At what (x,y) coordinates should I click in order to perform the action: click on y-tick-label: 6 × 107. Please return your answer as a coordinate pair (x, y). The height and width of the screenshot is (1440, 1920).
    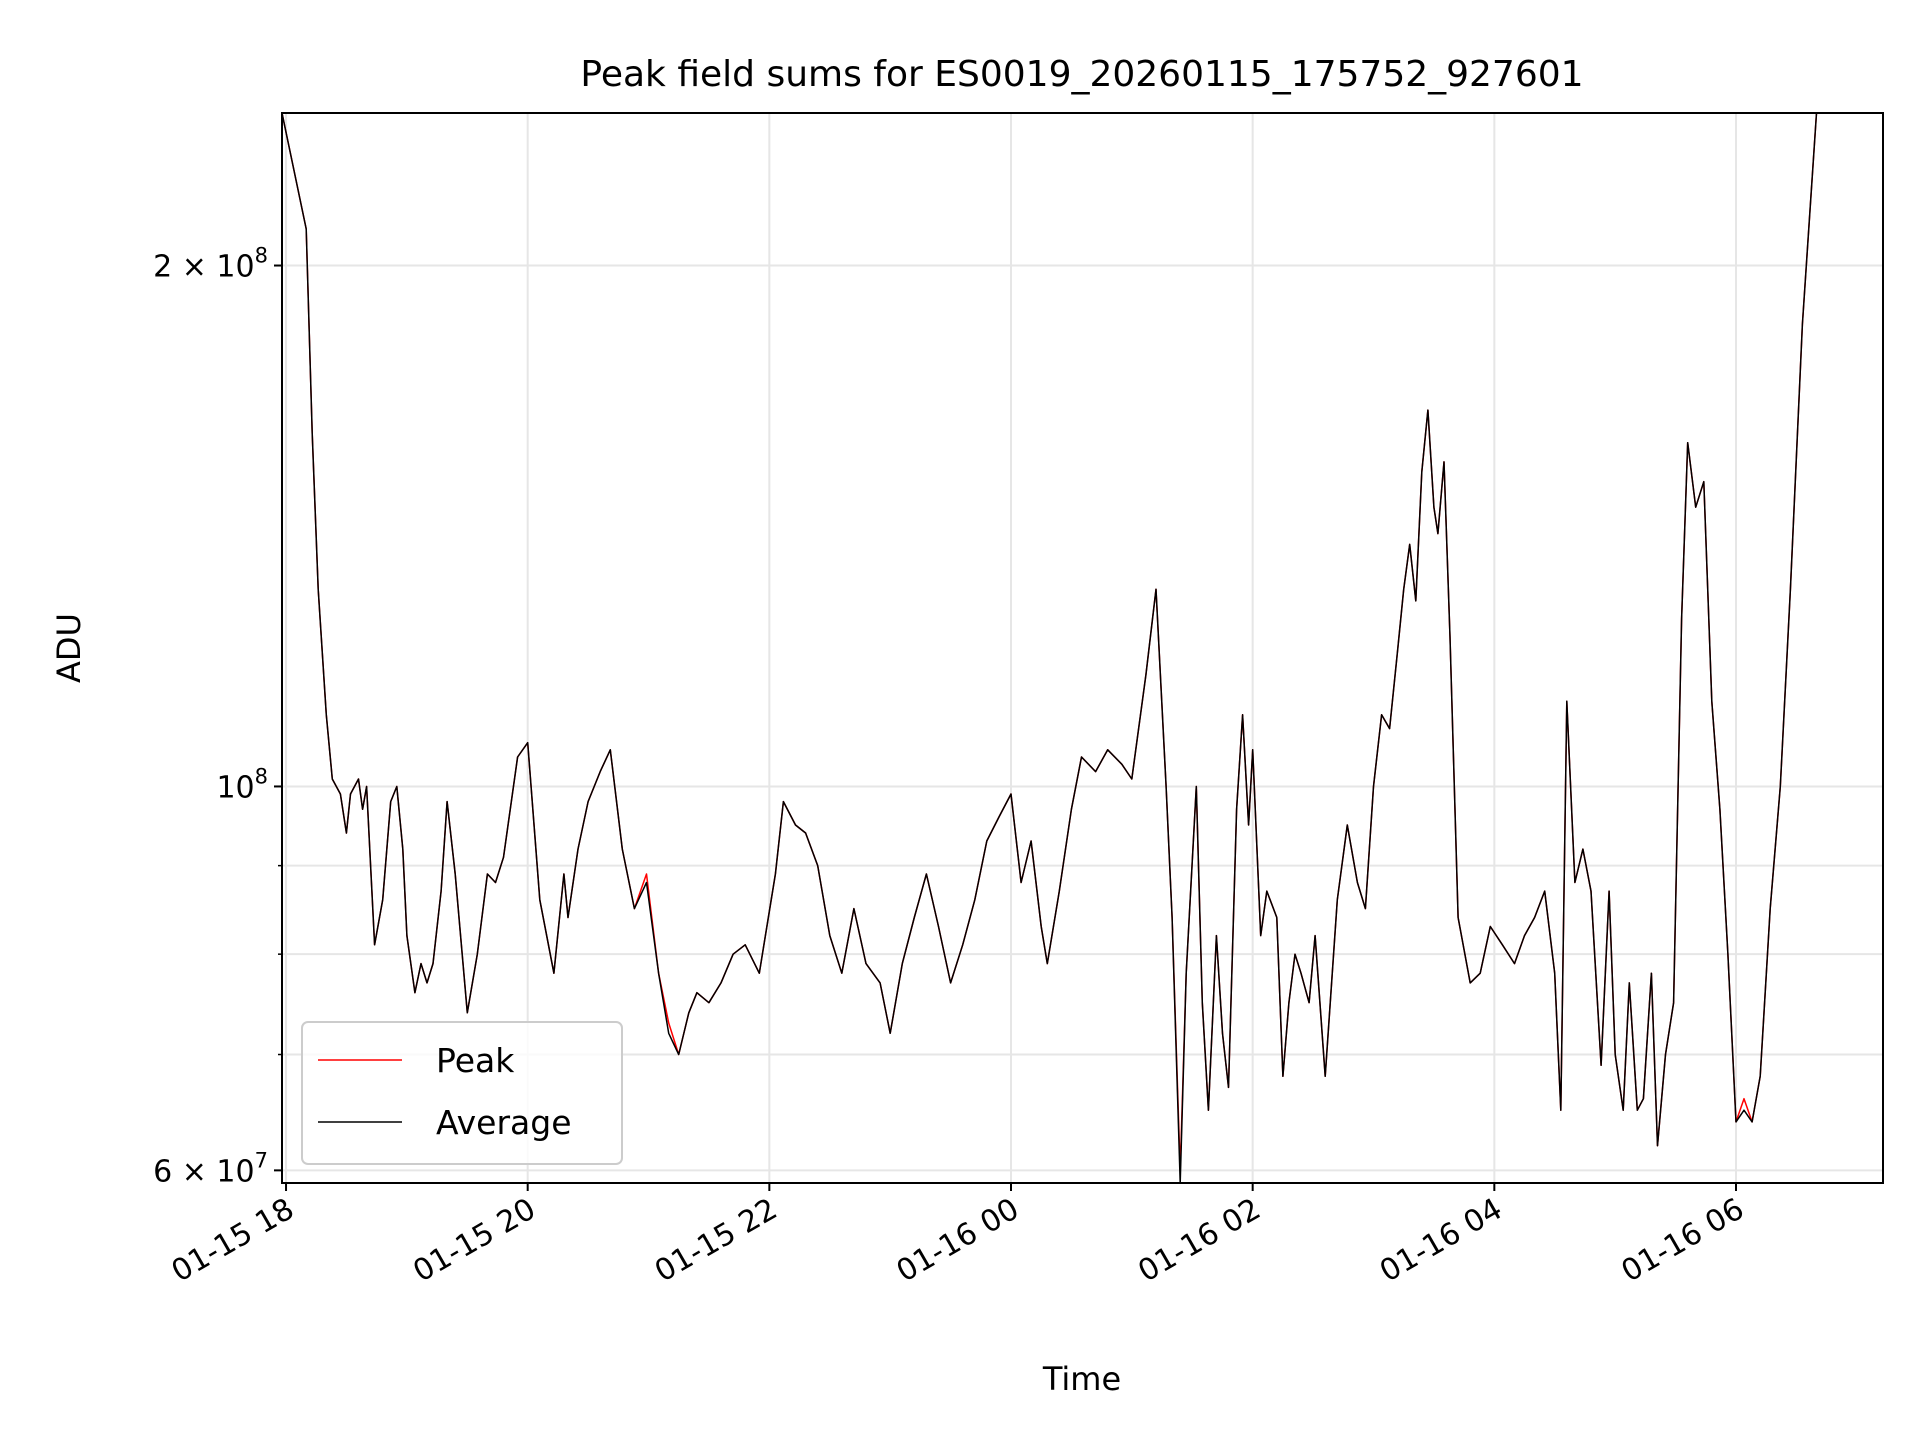
    Looking at the image, I should click on (210, 1168).